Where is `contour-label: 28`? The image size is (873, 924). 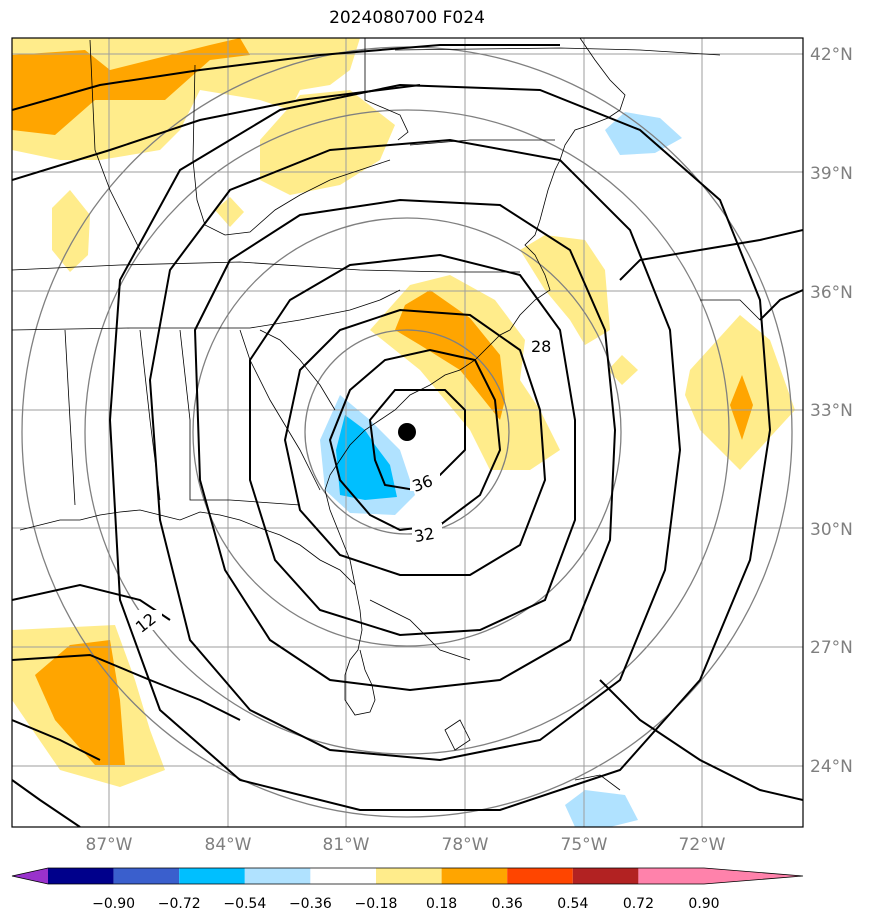 contour-label: 28 is located at coordinates (541, 346).